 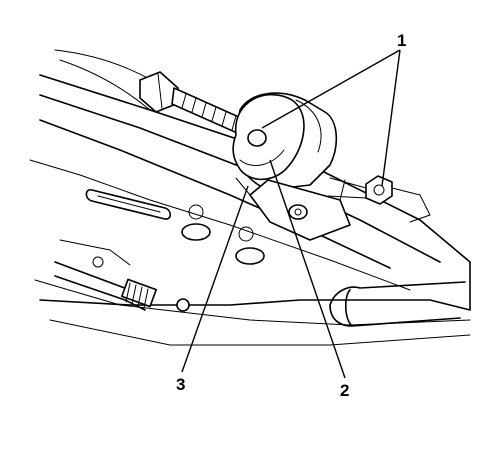 I want to click on engine-mount, so click(x=285, y=141).